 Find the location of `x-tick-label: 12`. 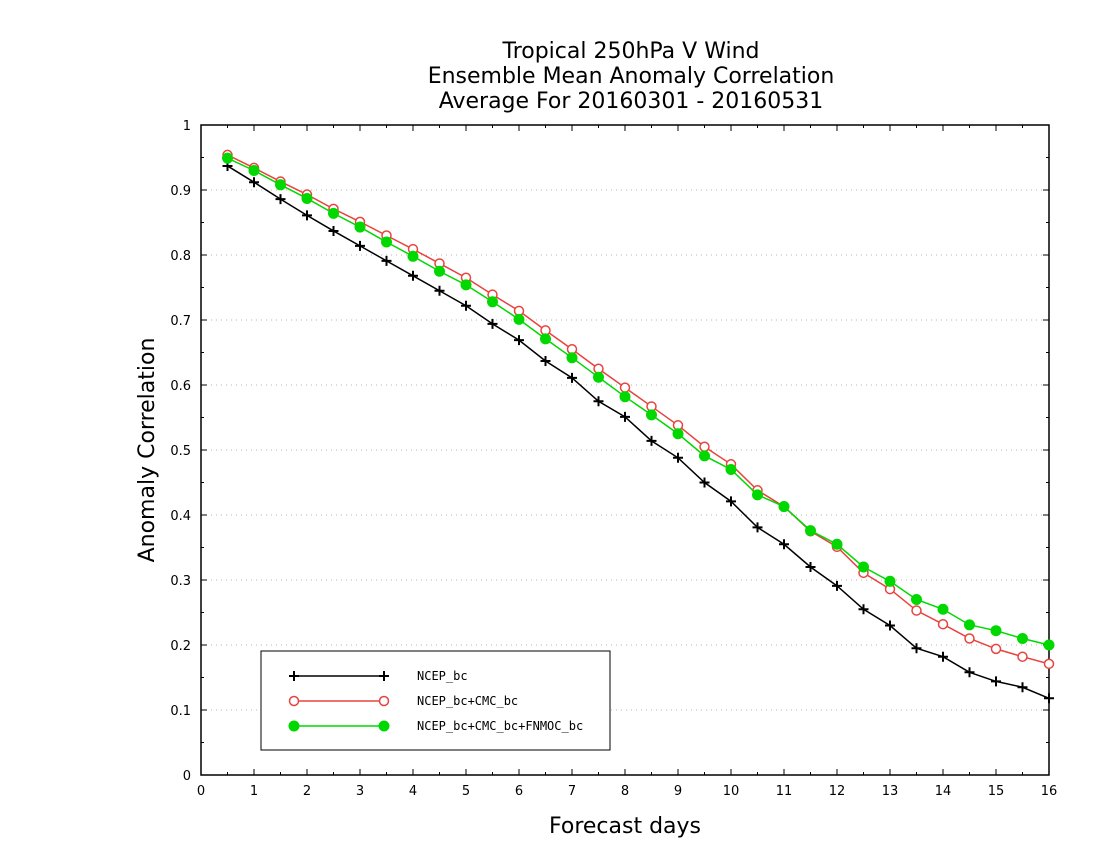

x-tick-label: 12 is located at coordinates (837, 791).